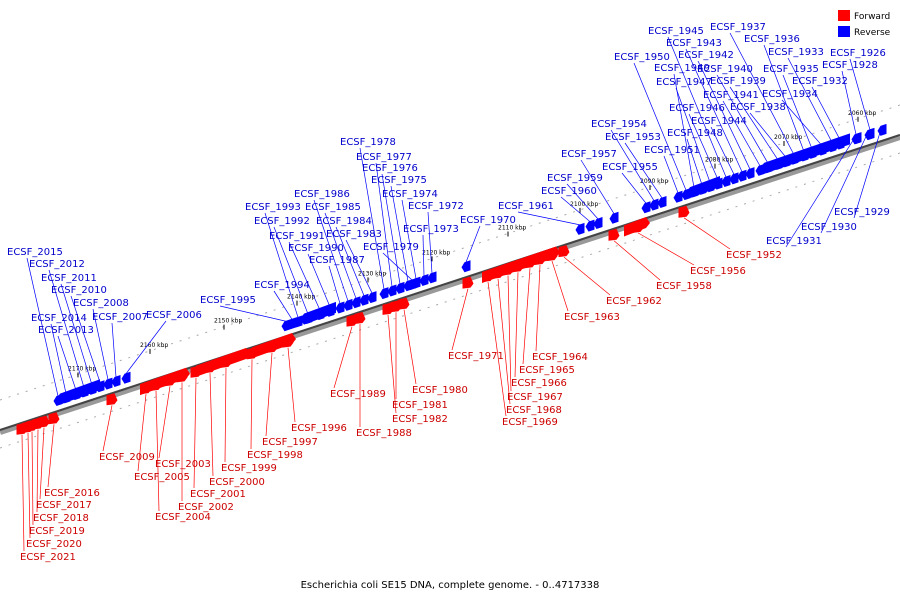  What do you see at coordinates (399, 180) in the screenshot?
I see `reverse-gene-label: ECSF_1975` at bounding box center [399, 180].